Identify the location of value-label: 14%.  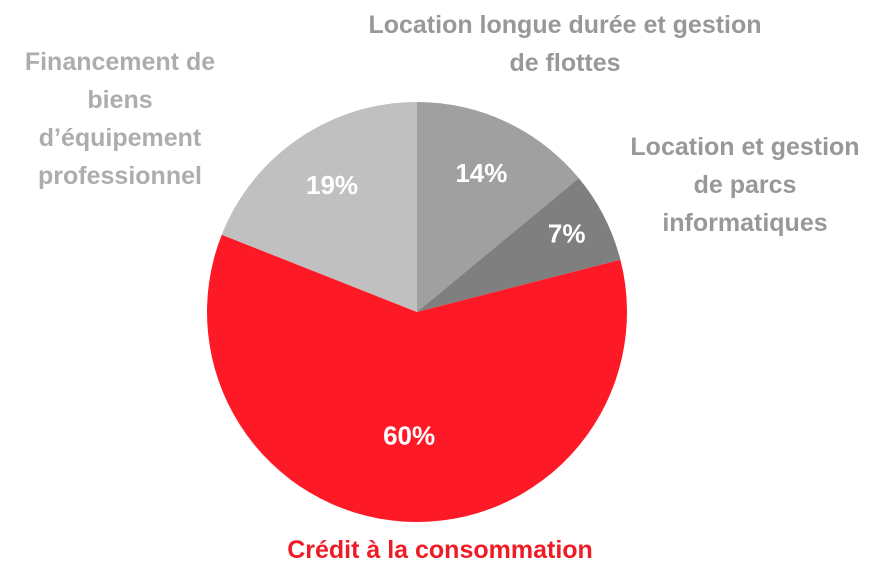
(481, 173).